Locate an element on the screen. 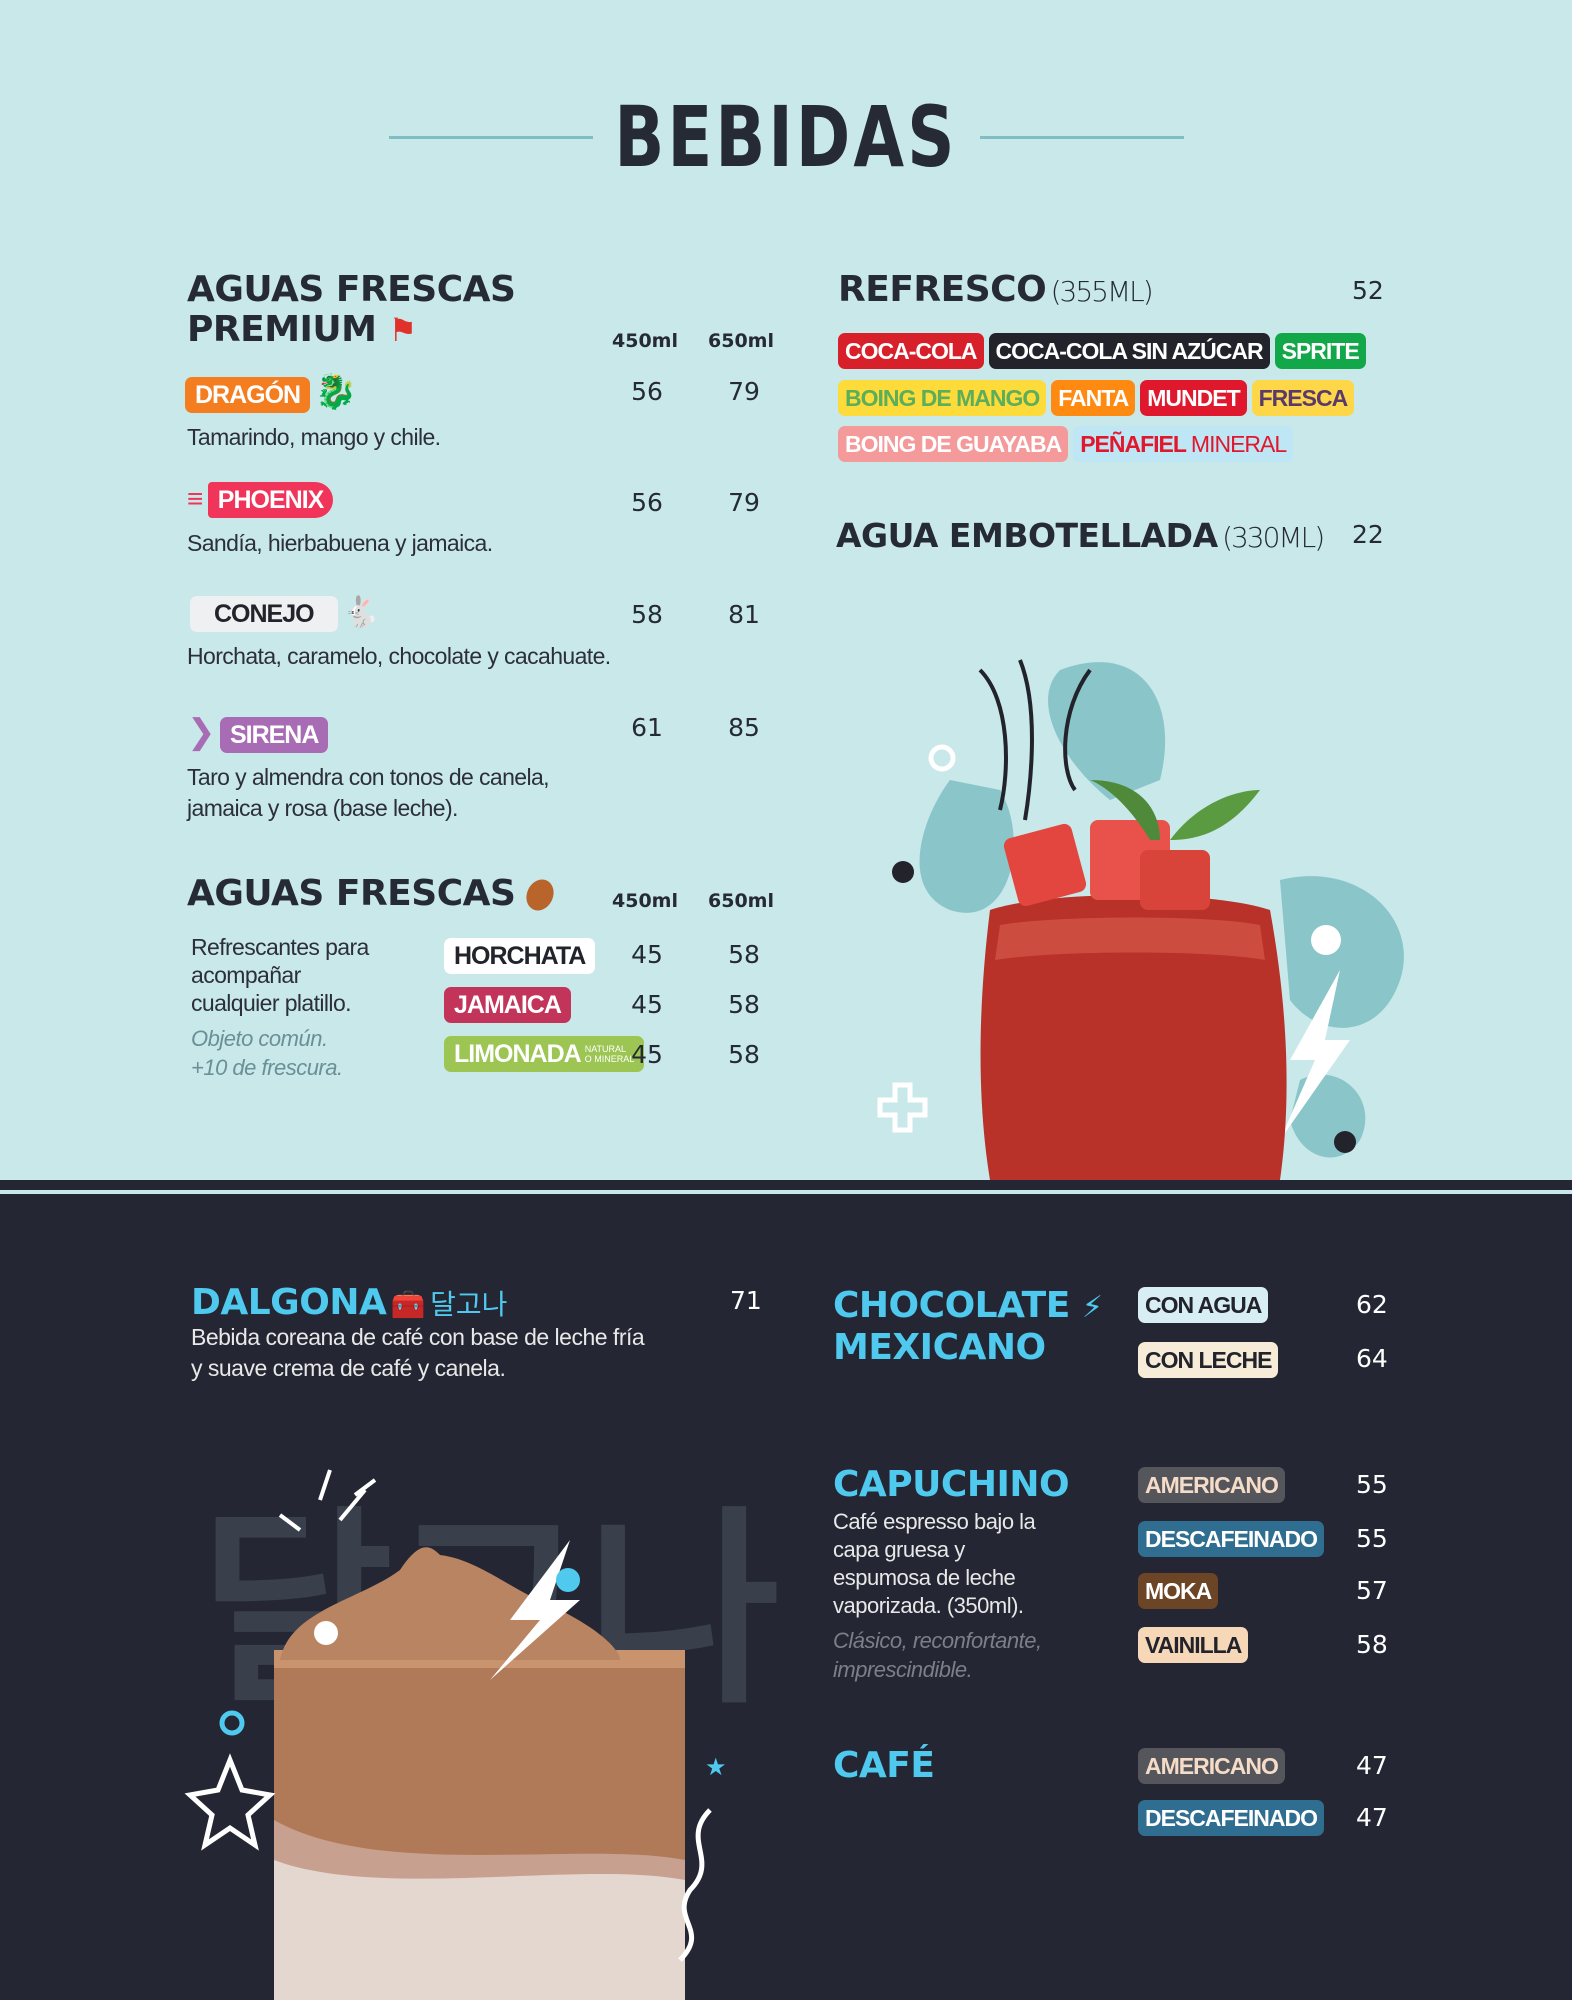 Image resolution: width=1572 pixels, height=2000 pixels. dalgona-drink-image: ★ is located at coordinates (455, 1734).